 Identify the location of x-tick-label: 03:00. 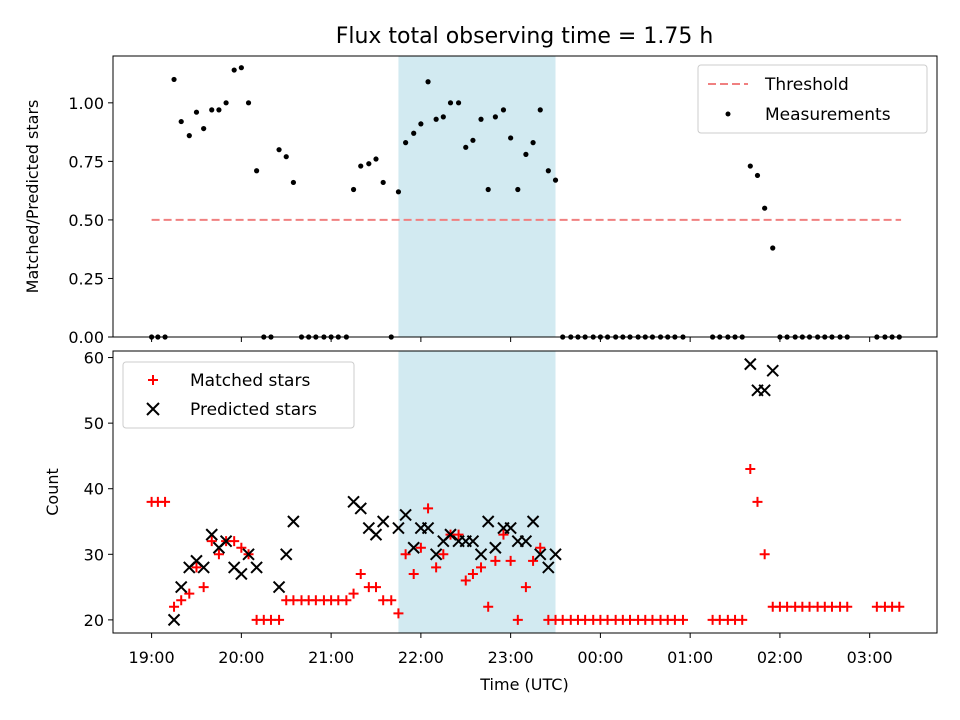
(870, 657).